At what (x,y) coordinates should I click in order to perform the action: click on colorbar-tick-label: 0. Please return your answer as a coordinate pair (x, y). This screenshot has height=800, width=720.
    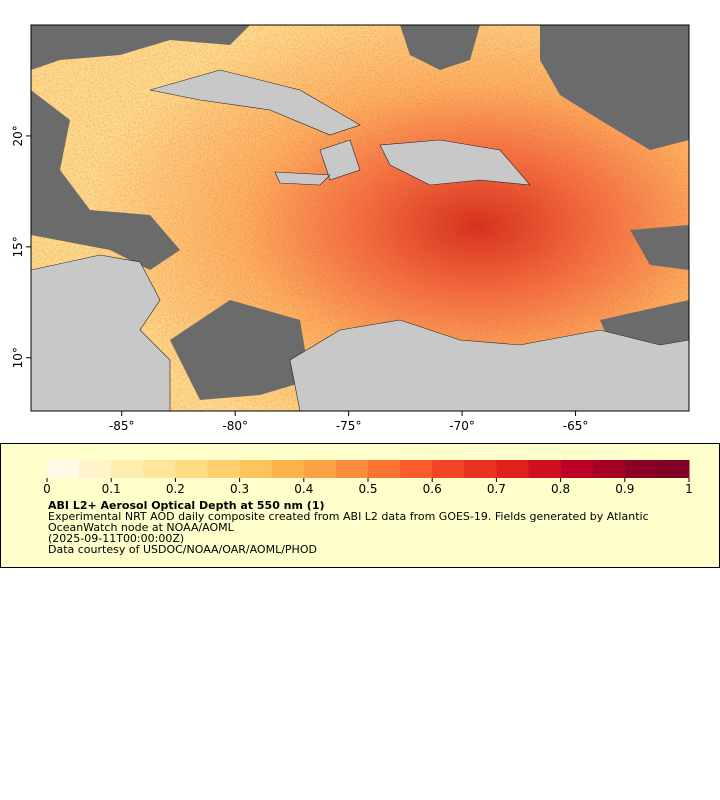
    Looking at the image, I should click on (47, 489).